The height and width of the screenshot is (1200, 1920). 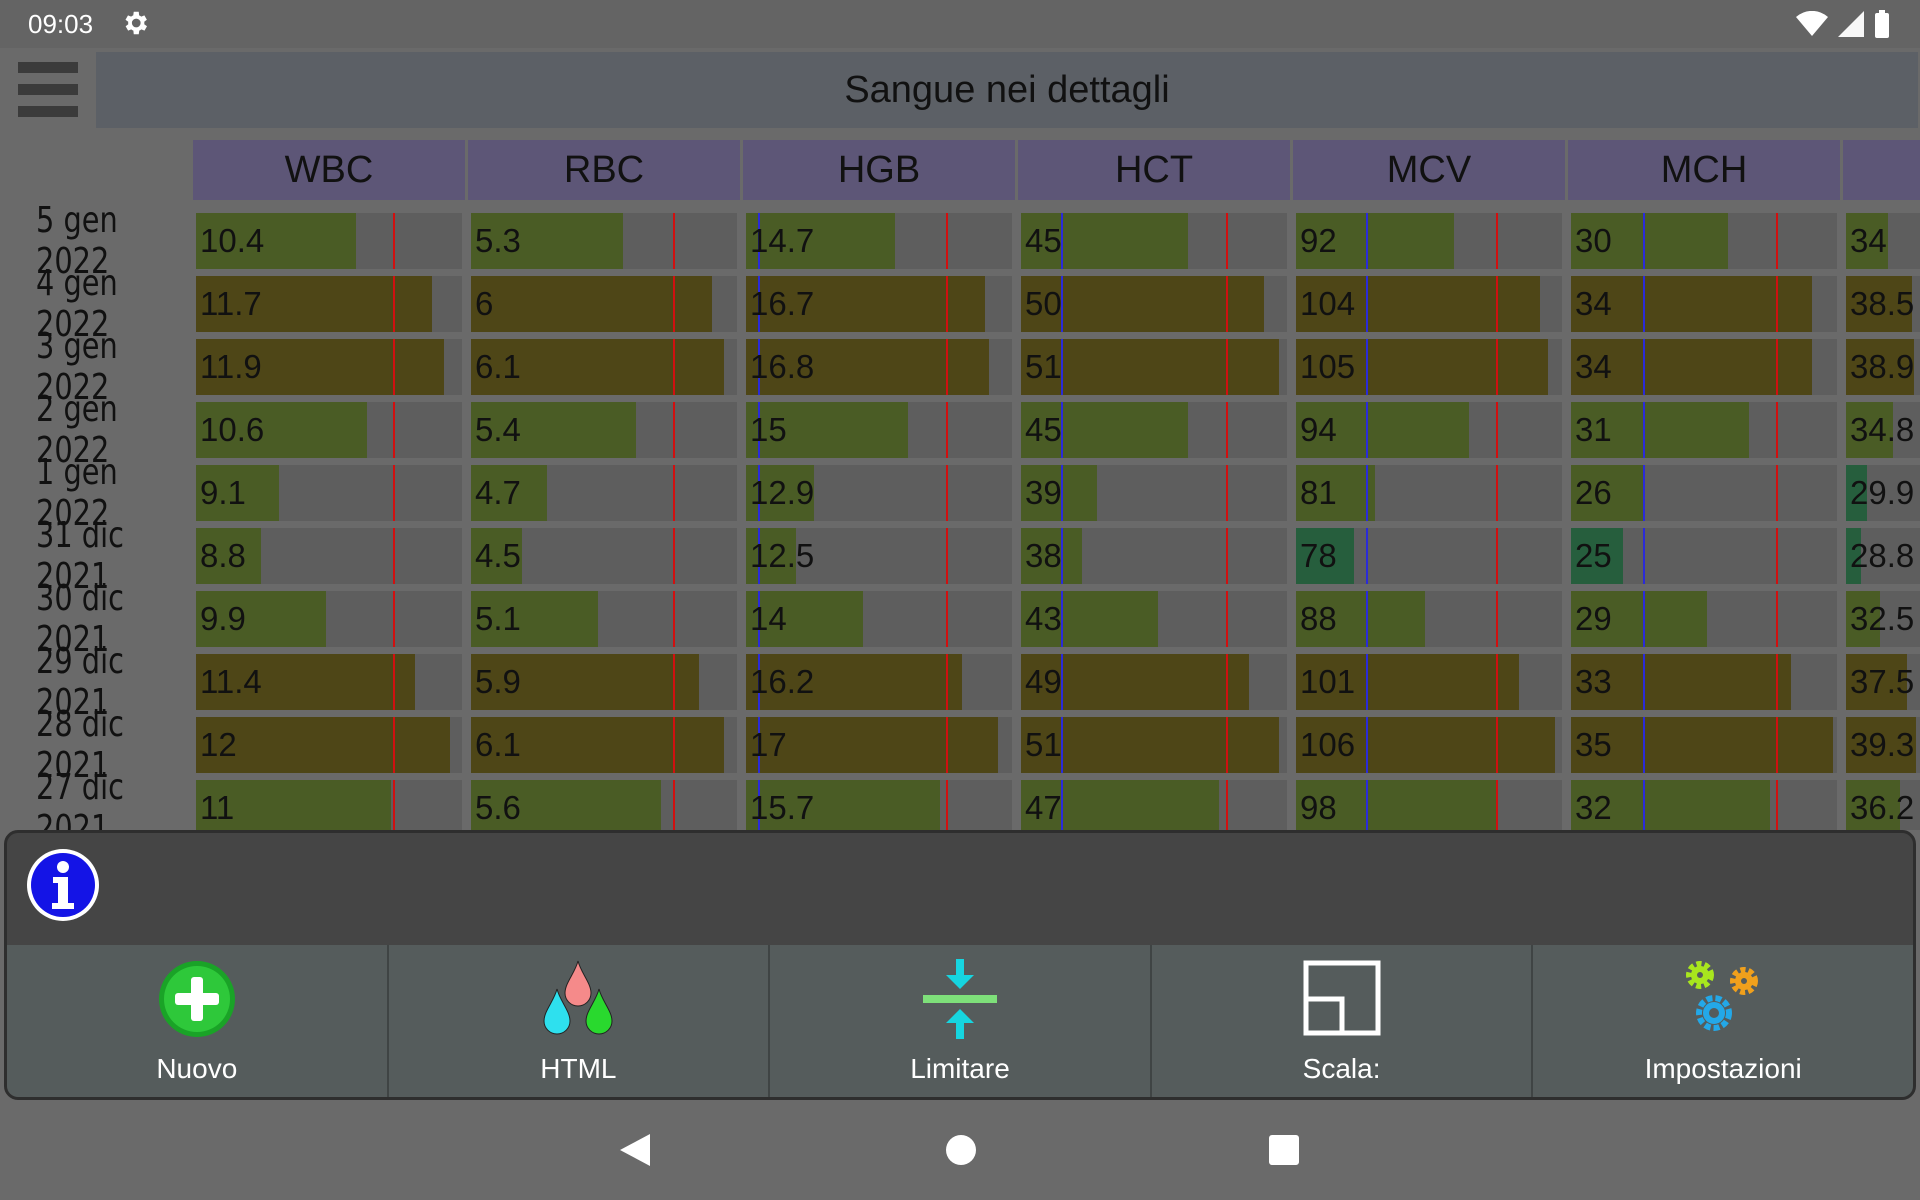 What do you see at coordinates (329, 745) in the screenshot?
I see `table-cell: 12` at bounding box center [329, 745].